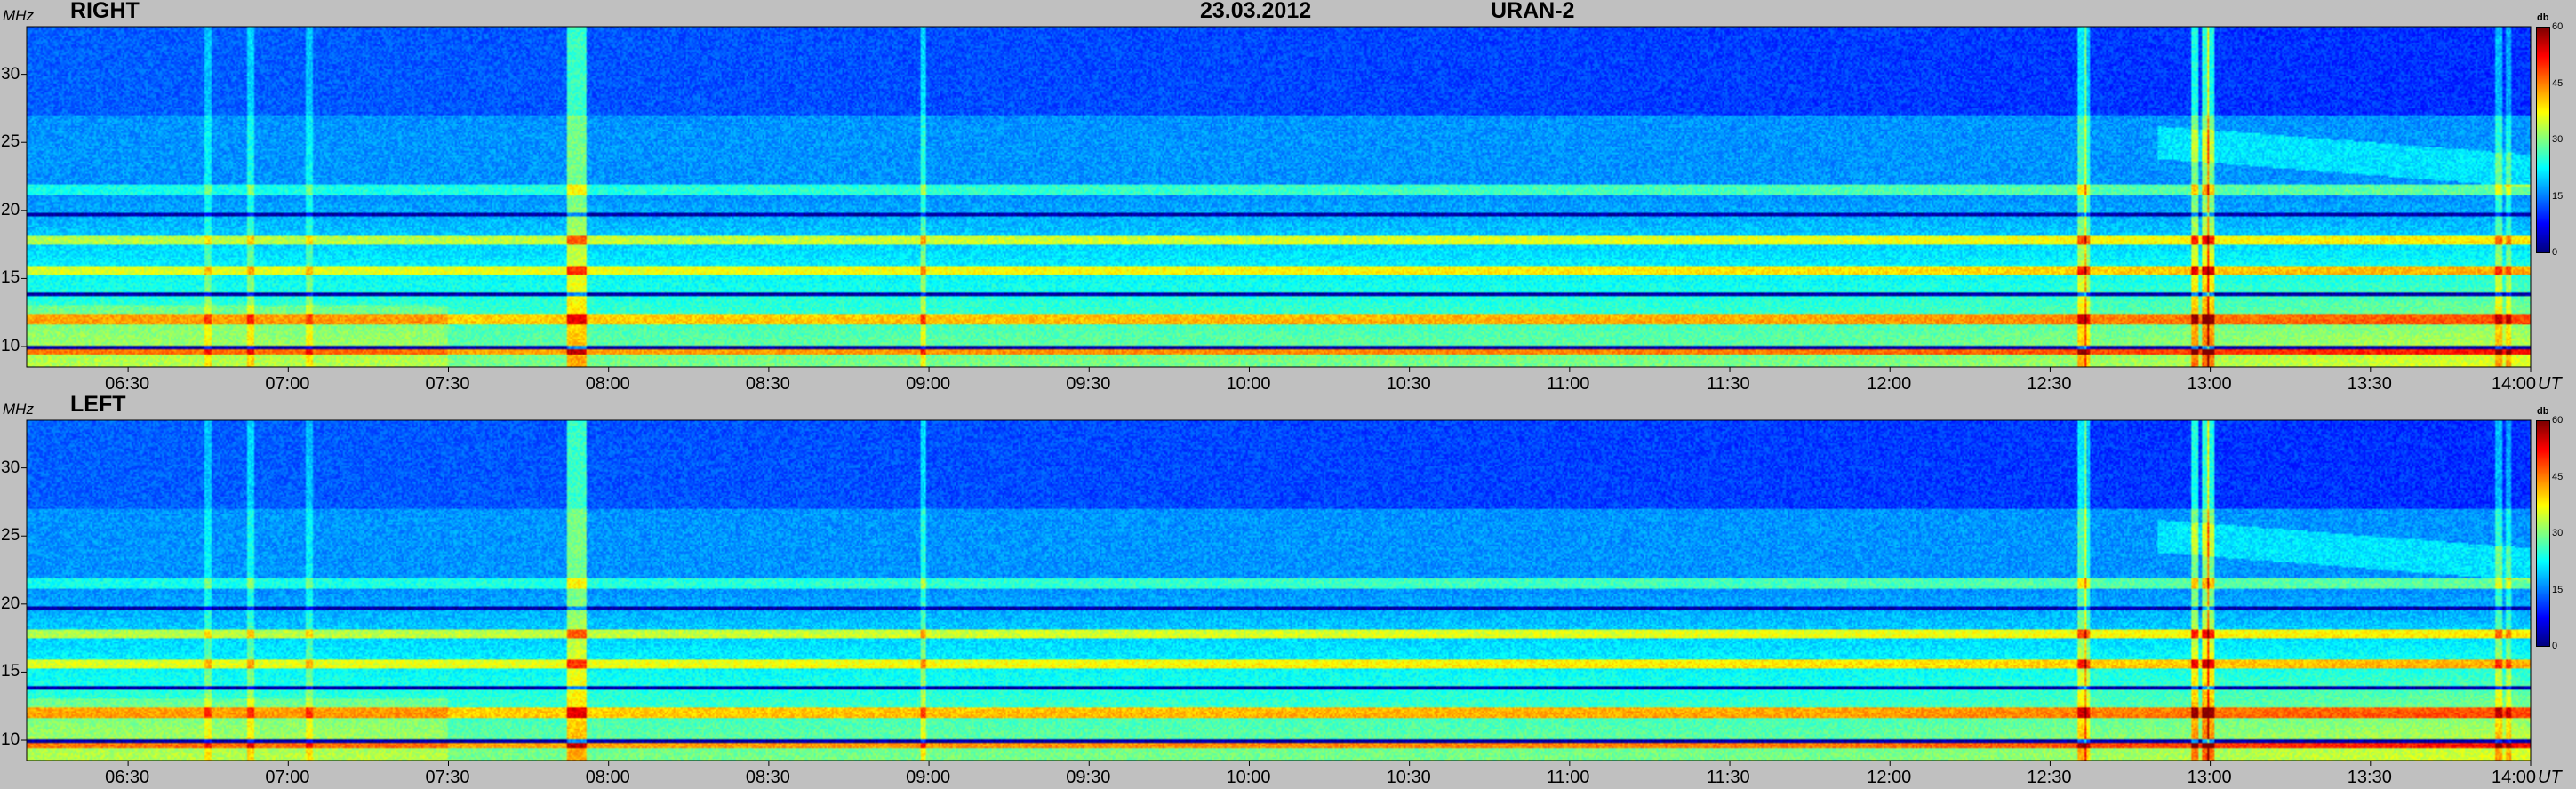 This screenshot has width=2576, height=789. I want to click on observation-date: 23.03.2012, so click(1256, 11).